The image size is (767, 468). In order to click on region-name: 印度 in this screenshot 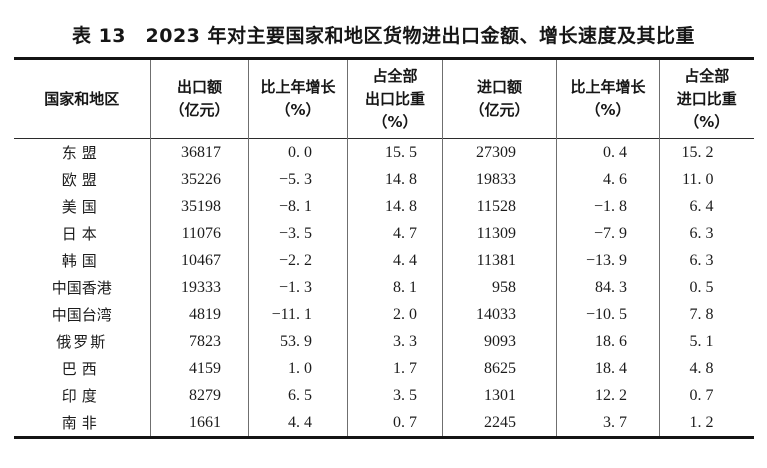, I will do `click(81, 396)`.